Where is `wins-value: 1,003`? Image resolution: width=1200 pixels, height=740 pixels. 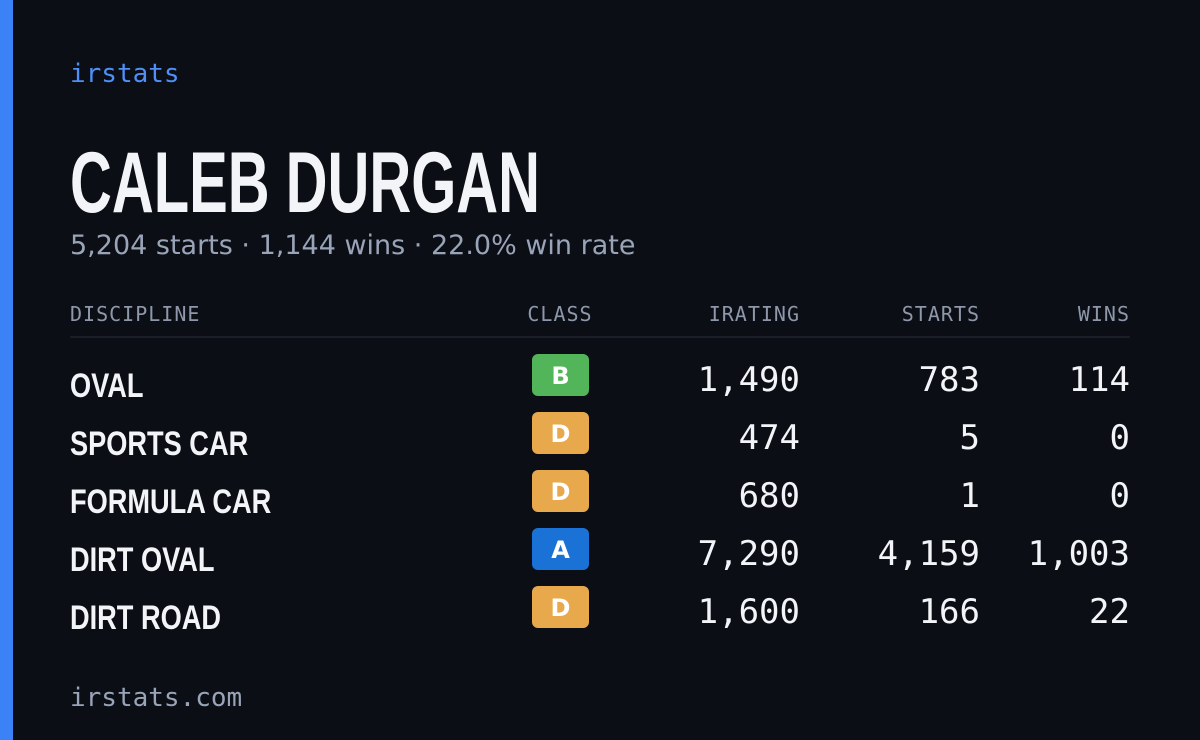 wins-value: 1,003 is located at coordinates (1079, 554).